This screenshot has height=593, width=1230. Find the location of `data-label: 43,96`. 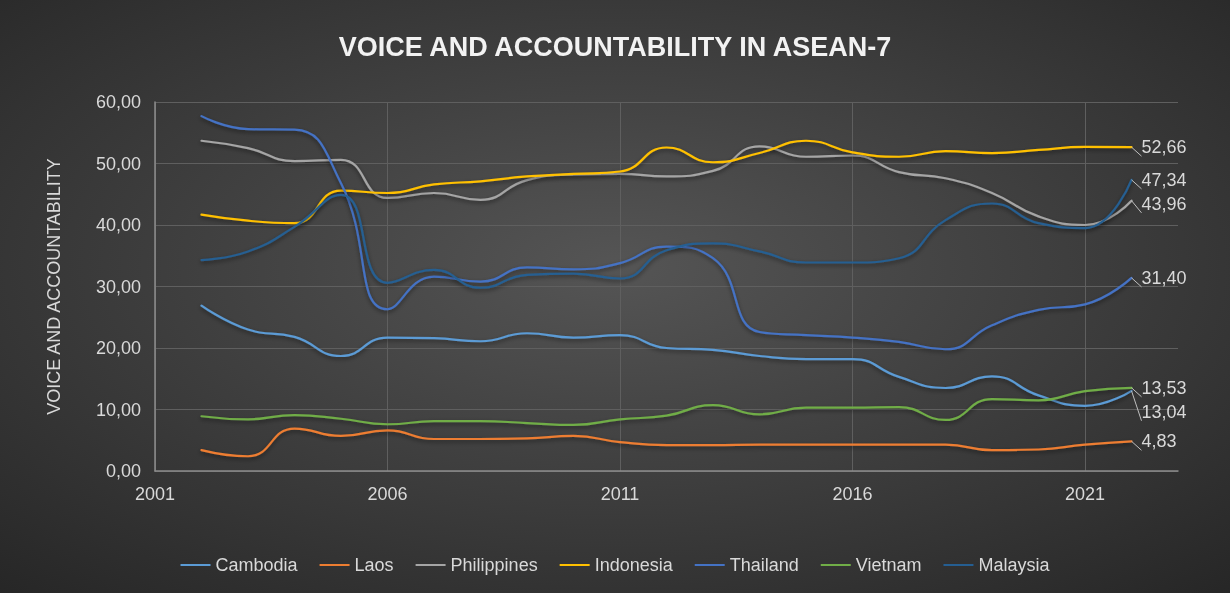

data-label: 43,96 is located at coordinates (1164, 203).